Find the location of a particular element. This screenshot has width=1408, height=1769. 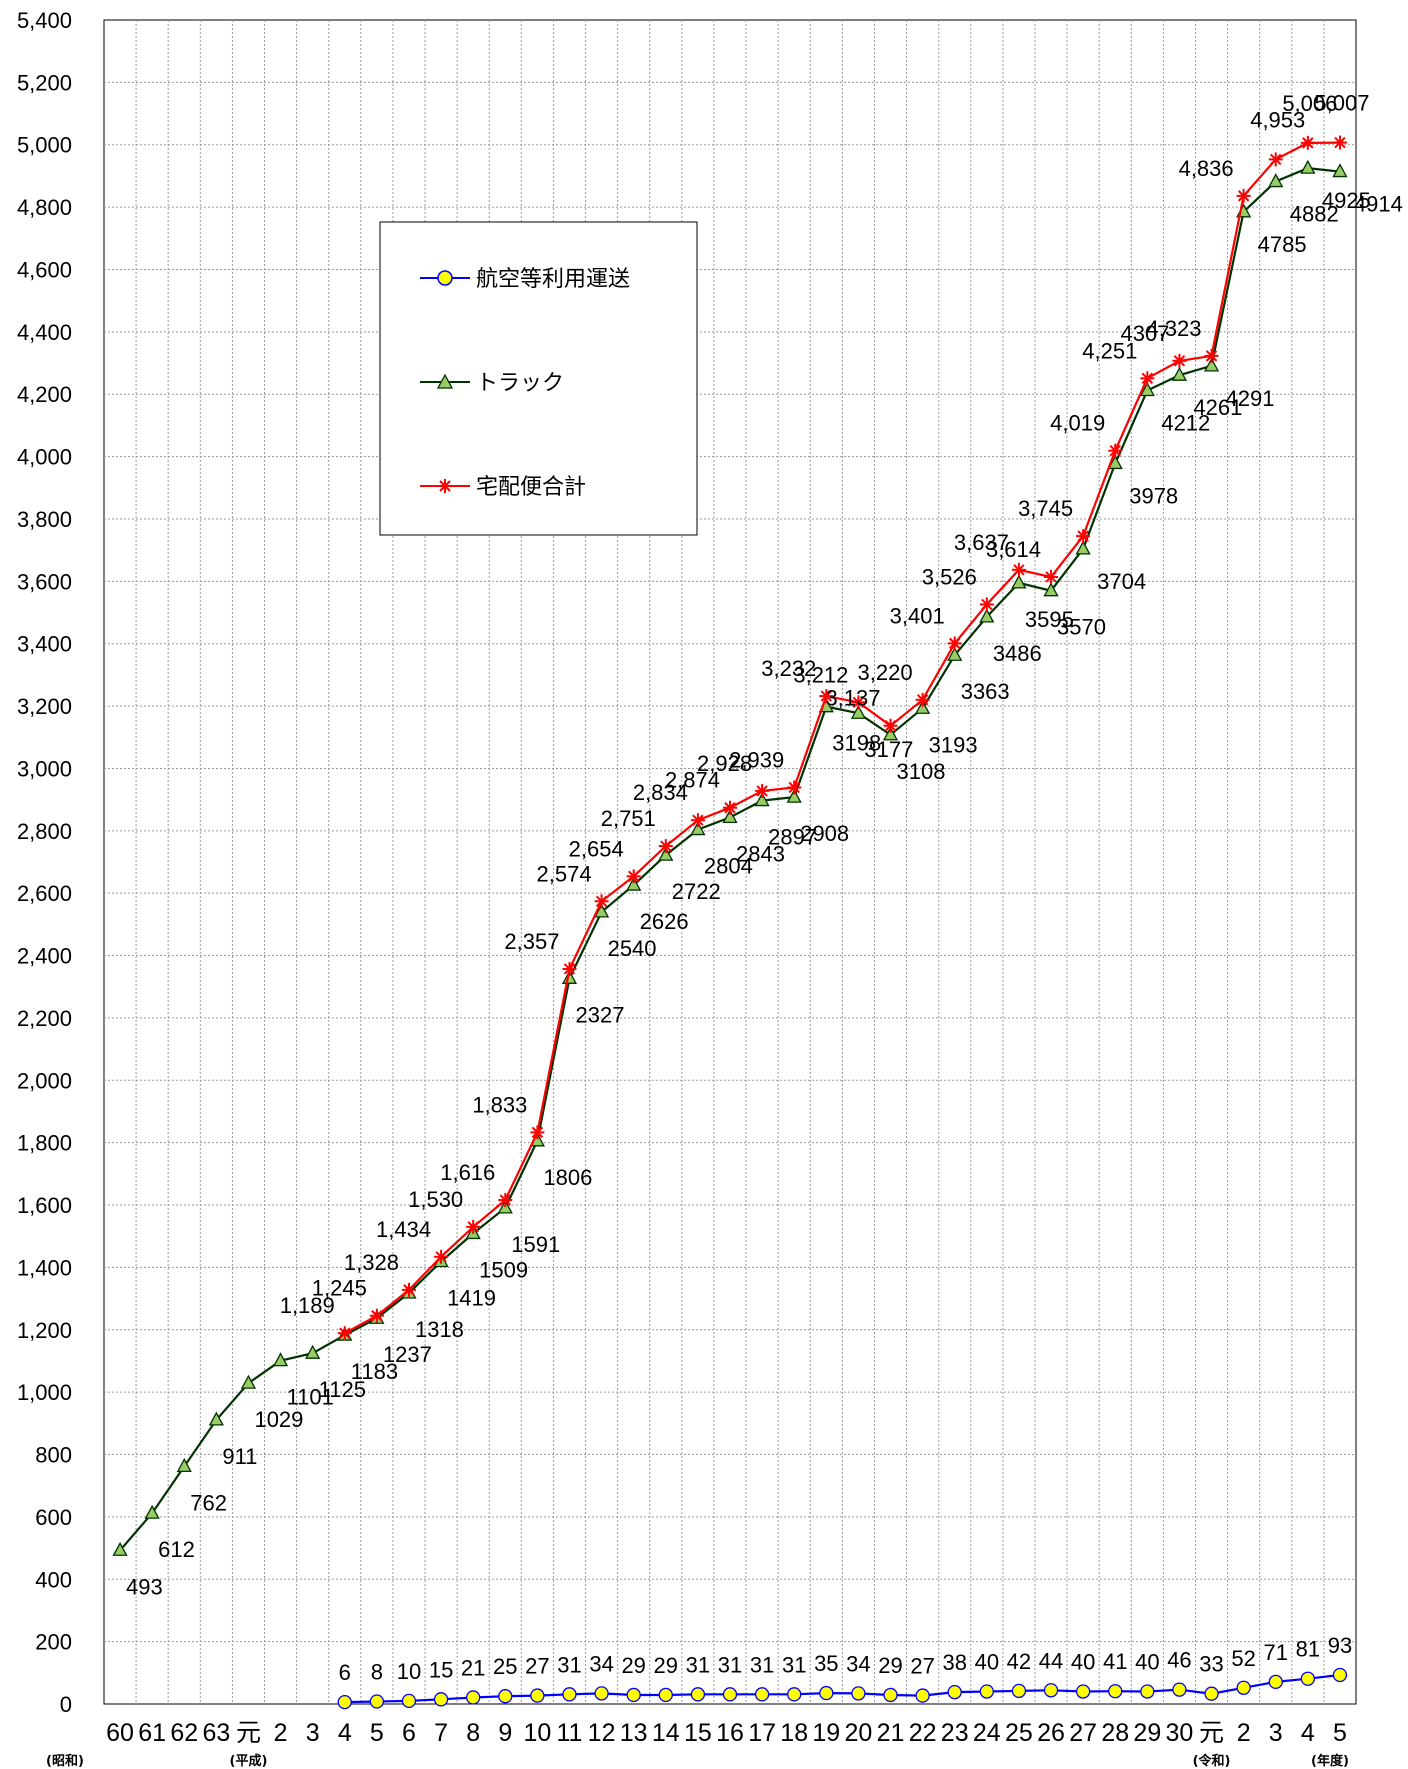

data-label: 25 is located at coordinates (505, 1666).